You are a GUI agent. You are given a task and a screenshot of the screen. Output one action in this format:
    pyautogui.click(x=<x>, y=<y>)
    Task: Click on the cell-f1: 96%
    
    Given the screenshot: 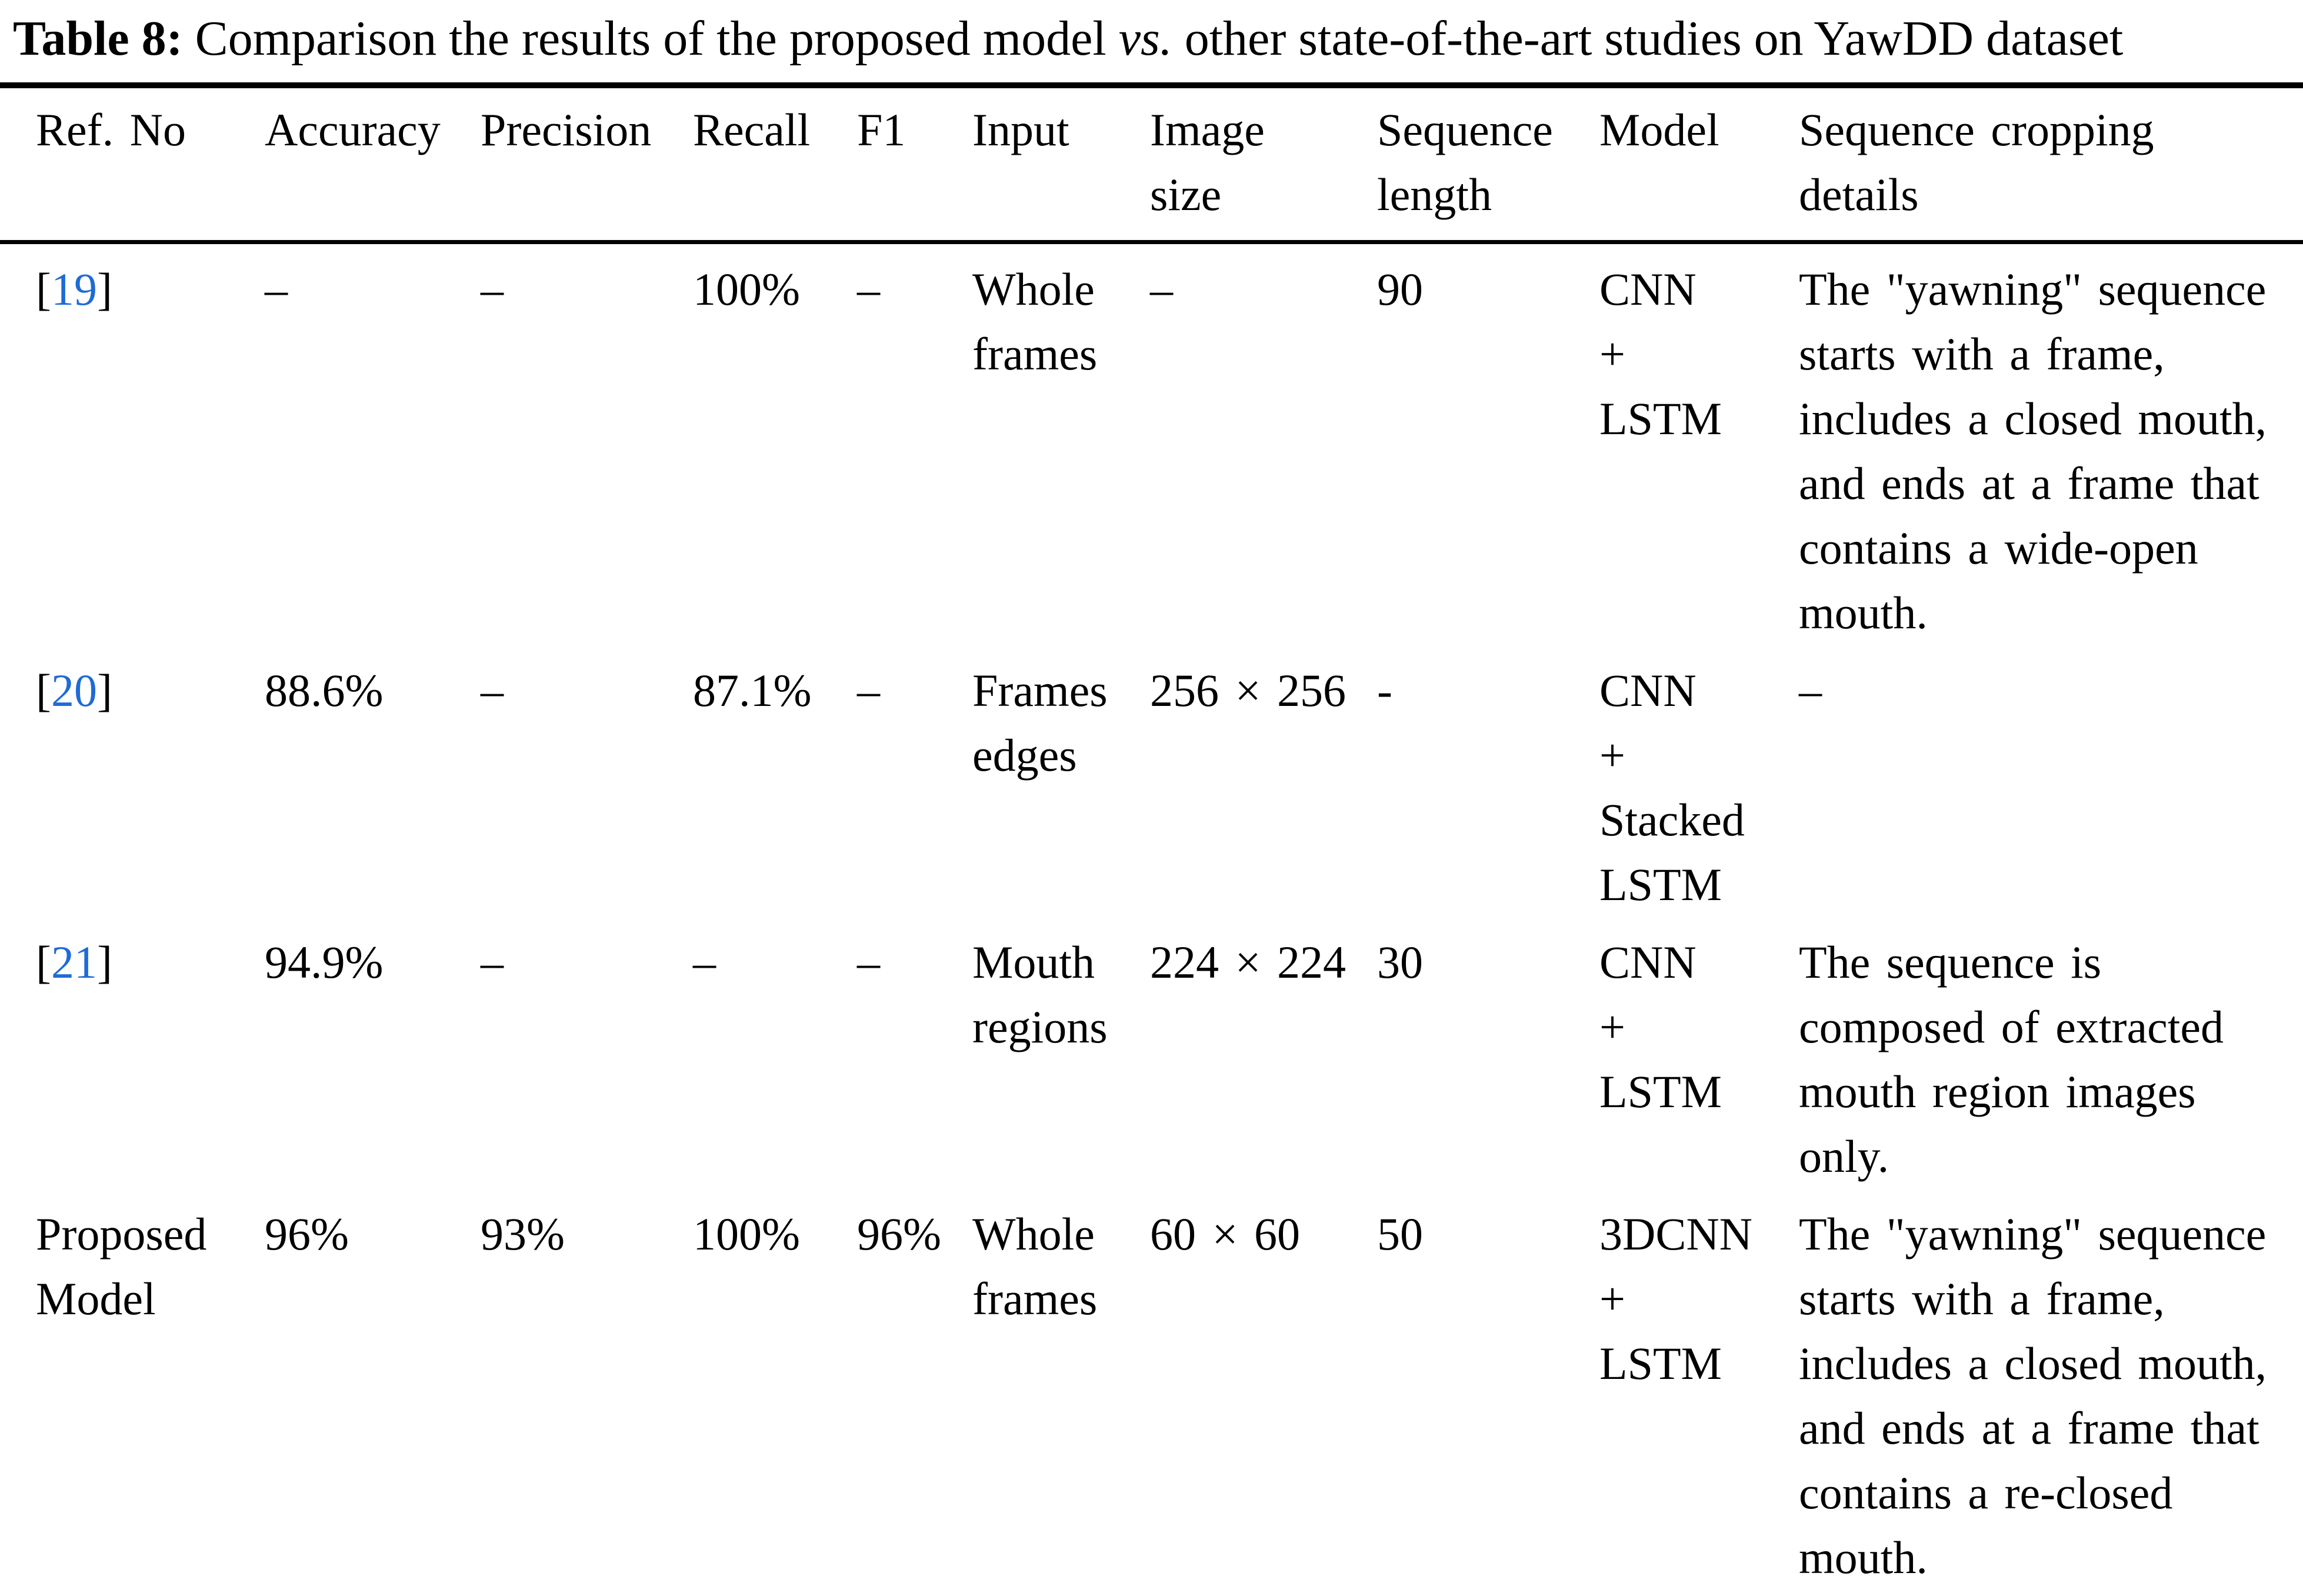 What is the action you would take?
    pyautogui.click(x=899, y=1234)
    